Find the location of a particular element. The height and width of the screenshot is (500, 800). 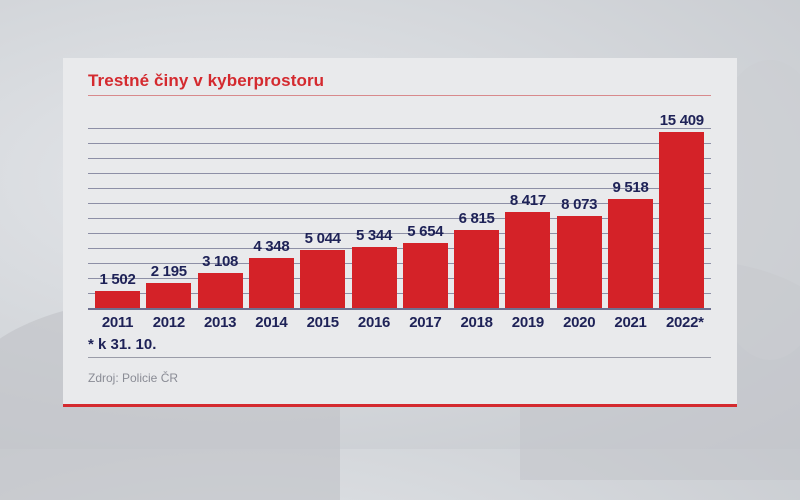

bar-2022 is located at coordinates (682, 220).